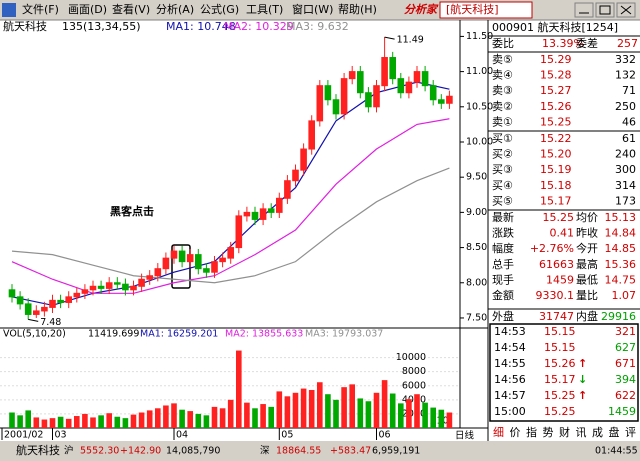  What do you see at coordinates (502, 90) in the screenshot?
I see `book-label: 卖③` at bounding box center [502, 90].